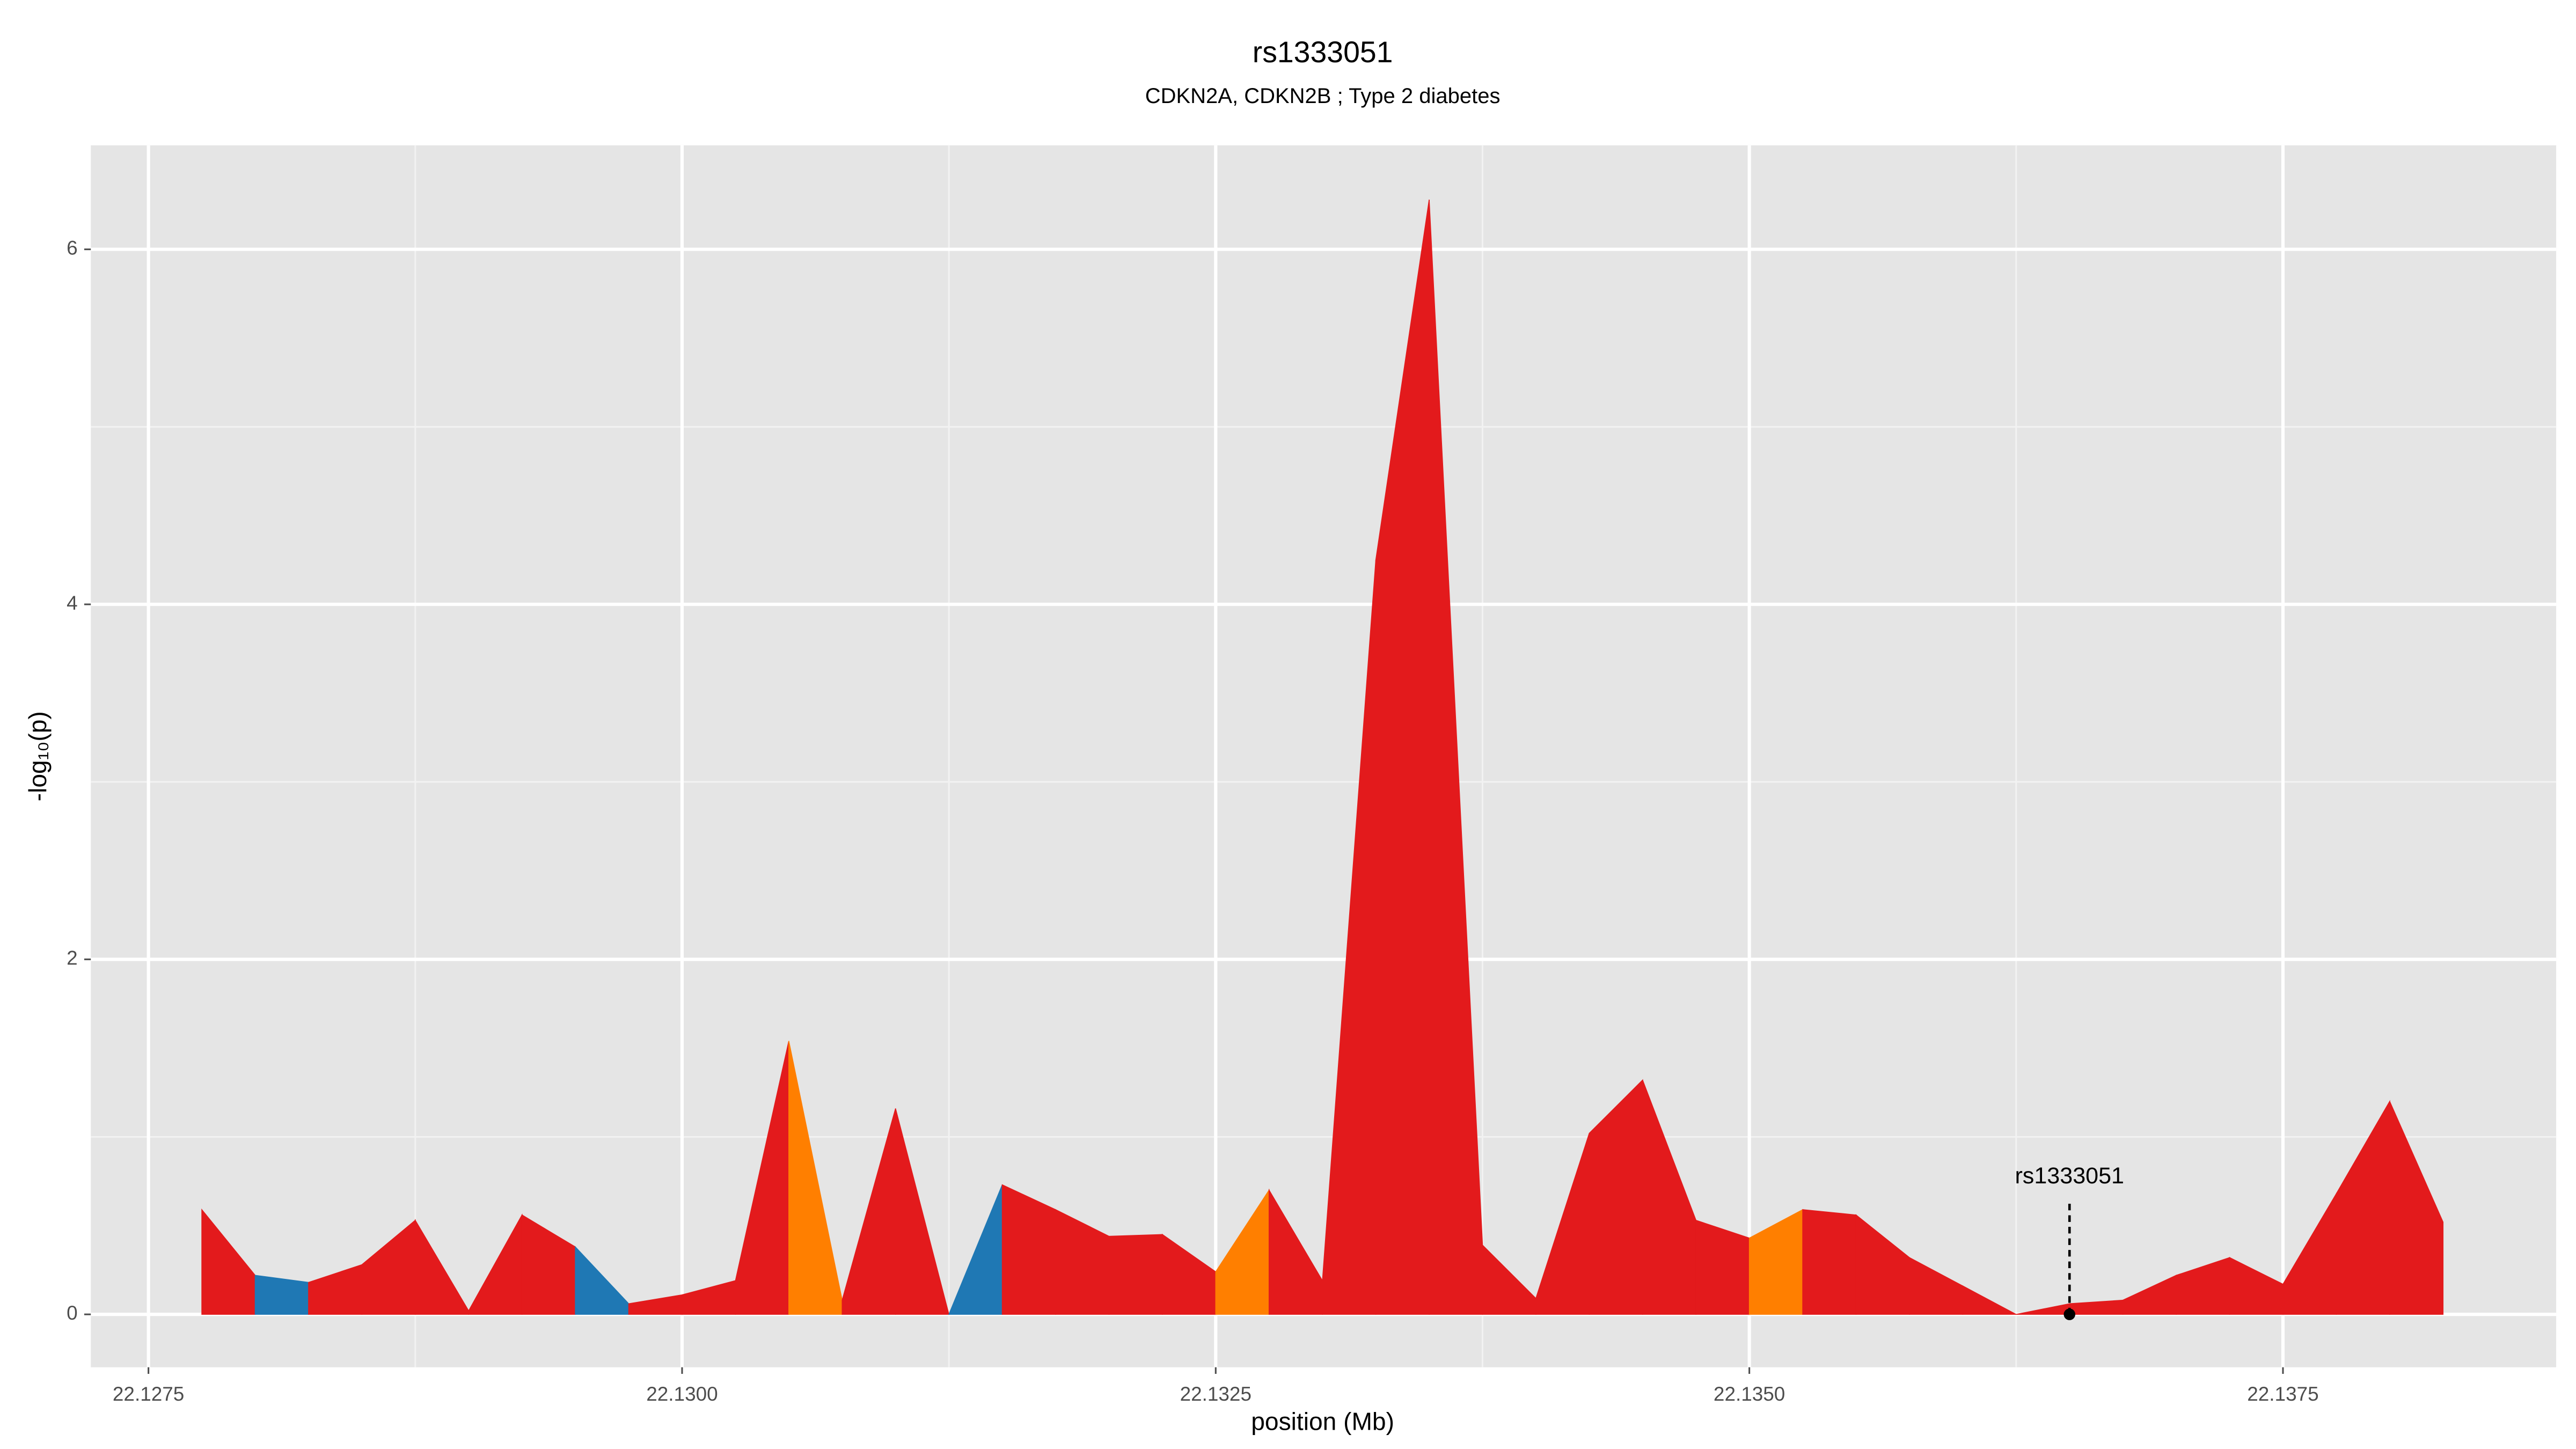 This screenshot has height=1449, width=2576. Describe the element at coordinates (72, 958) in the screenshot. I see `y-tick-label: 2` at that location.